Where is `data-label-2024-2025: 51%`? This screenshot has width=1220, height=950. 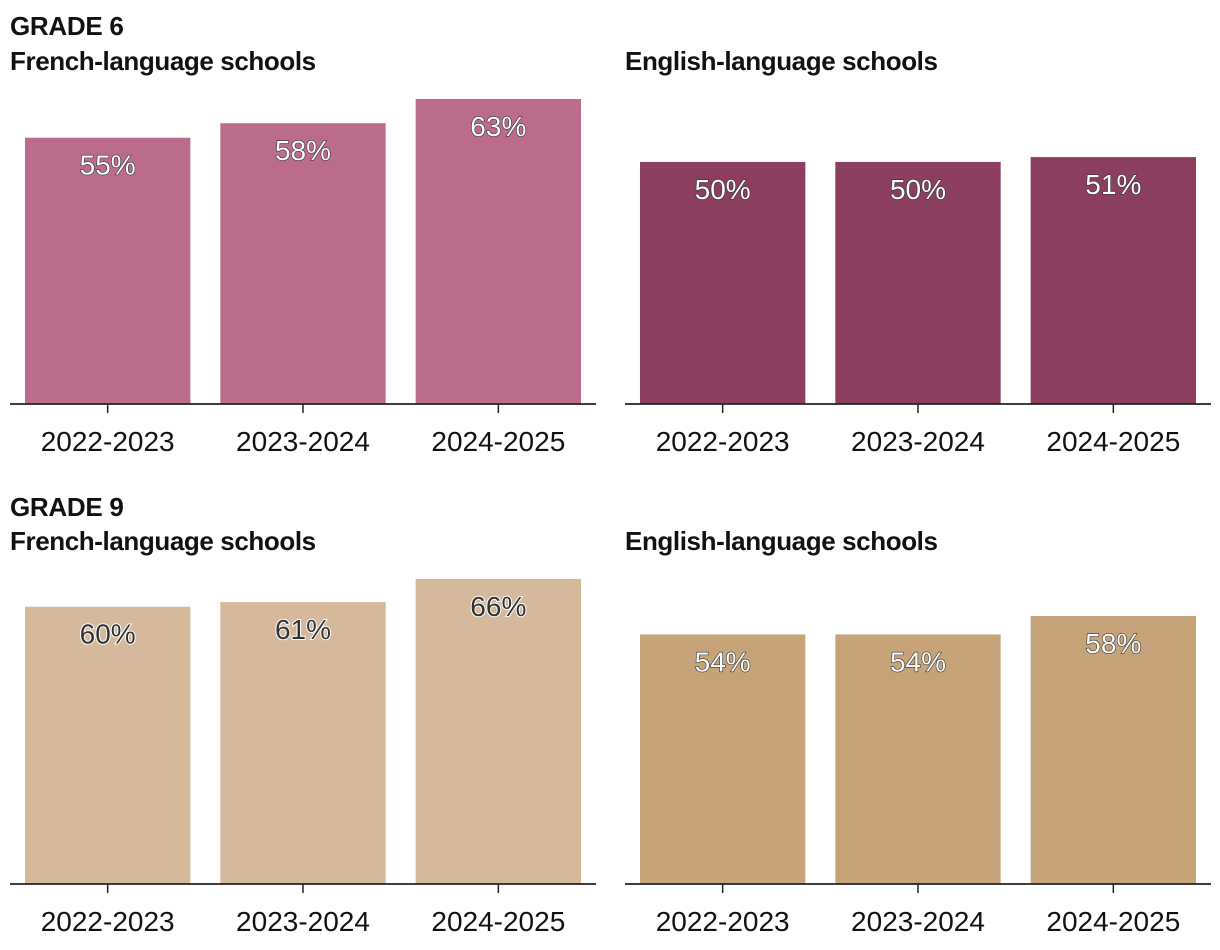 data-label-2024-2025: 51% is located at coordinates (1113, 184).